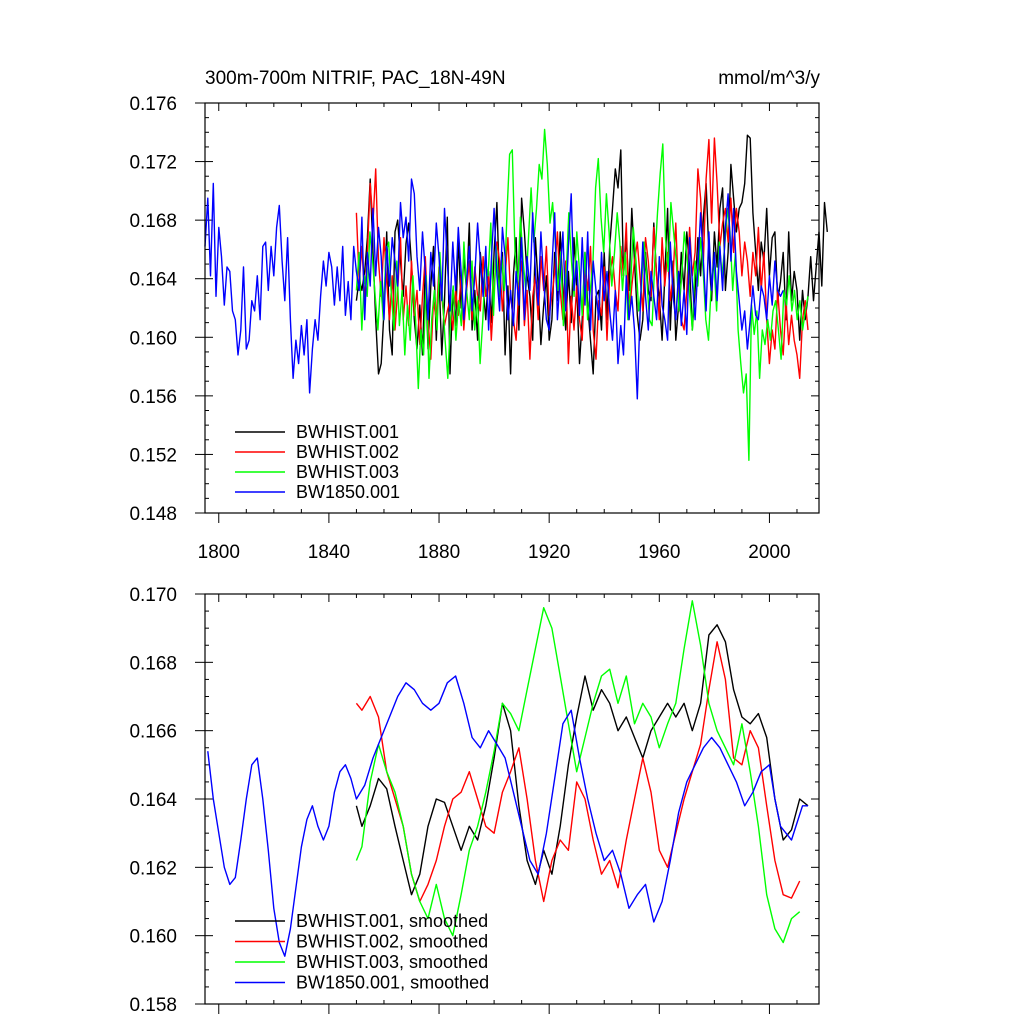 This screenshot has width=1024, height=1024. What do you see at coordinates (392, 983) in the screenshot?
I see `bottom-legend-label-4: BW1850.001, smoothed` at bounding box center [392, 983].